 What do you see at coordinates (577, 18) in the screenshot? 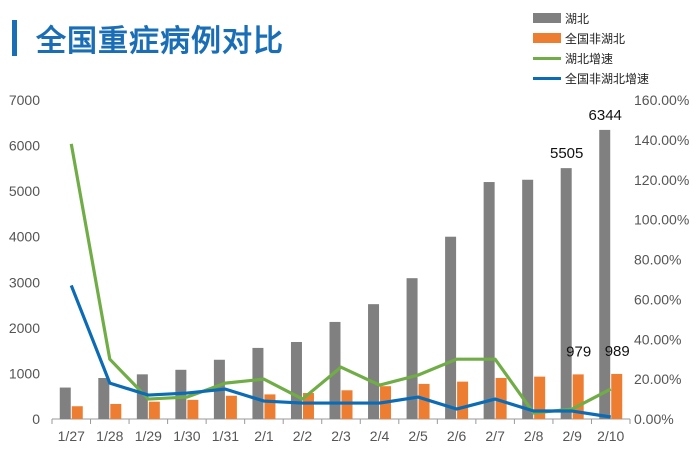
I see `legend-label-hubei: 湖北` at bounding box center [577, 18].